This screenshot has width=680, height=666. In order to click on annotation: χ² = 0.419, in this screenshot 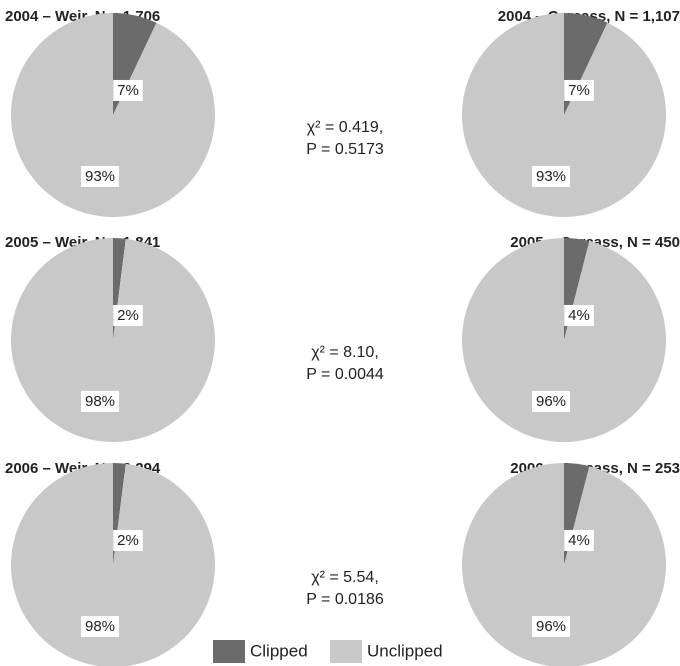, I will do `click(345, 127)`.